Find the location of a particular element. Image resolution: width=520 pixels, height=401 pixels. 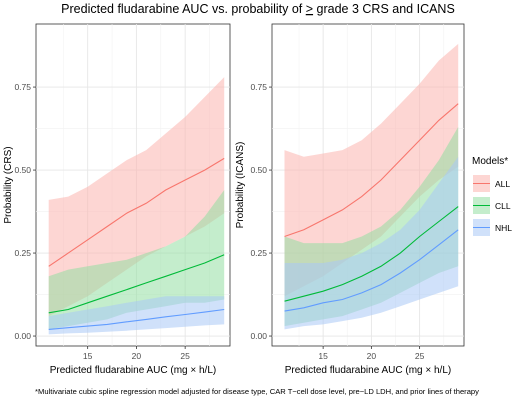

legend-label-cll: CLL is located at coordinates (503, 206).